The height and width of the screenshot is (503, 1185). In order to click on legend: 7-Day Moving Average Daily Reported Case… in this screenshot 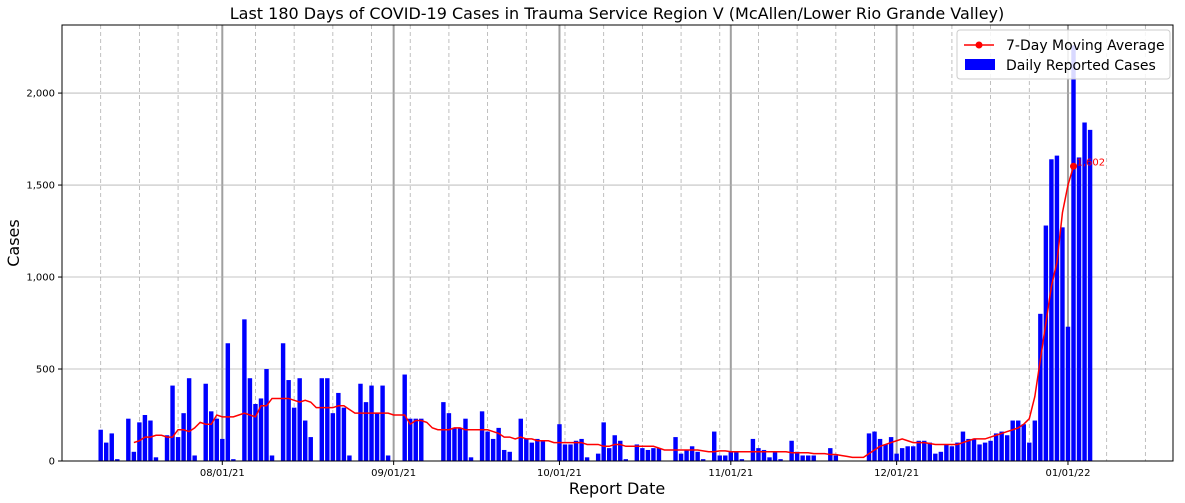, I will do `click(1063, 54)`.